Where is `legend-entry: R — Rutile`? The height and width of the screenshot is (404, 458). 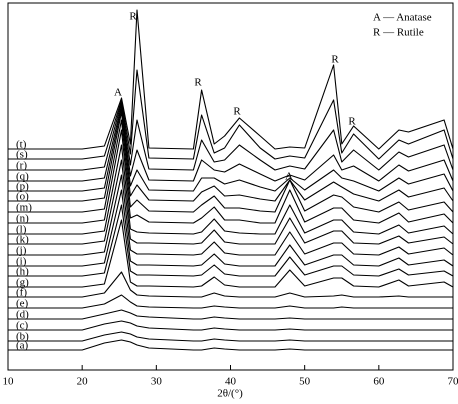 legend-entry: R — Rutile is located at coordinates (398, 33).